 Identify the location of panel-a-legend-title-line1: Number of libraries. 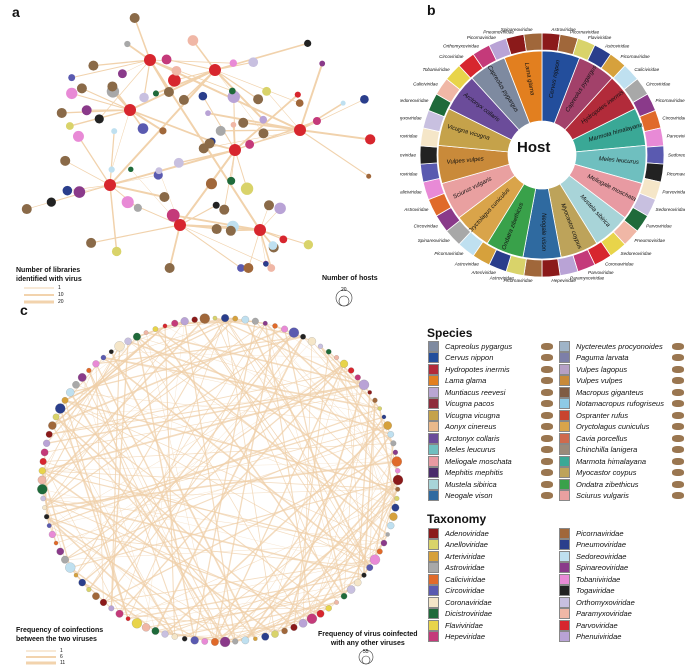
(48, 270).